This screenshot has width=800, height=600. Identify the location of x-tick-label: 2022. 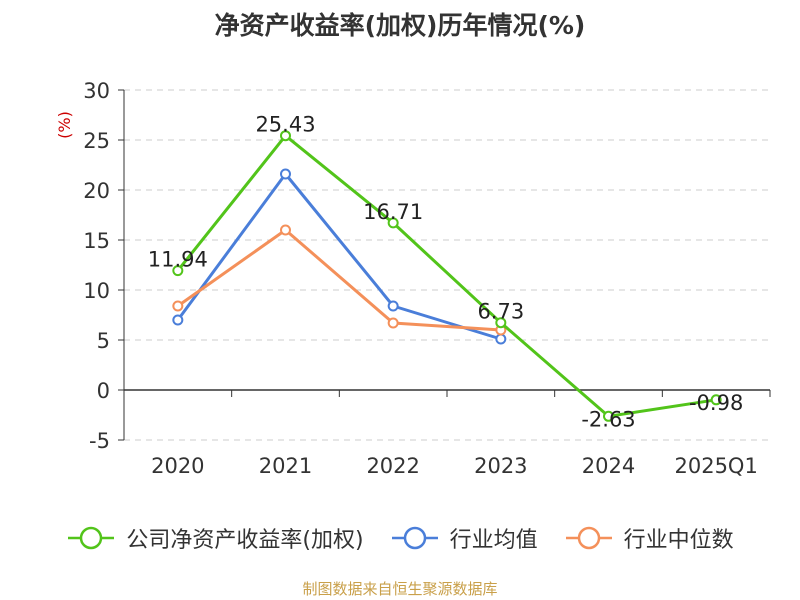
(392, 466).